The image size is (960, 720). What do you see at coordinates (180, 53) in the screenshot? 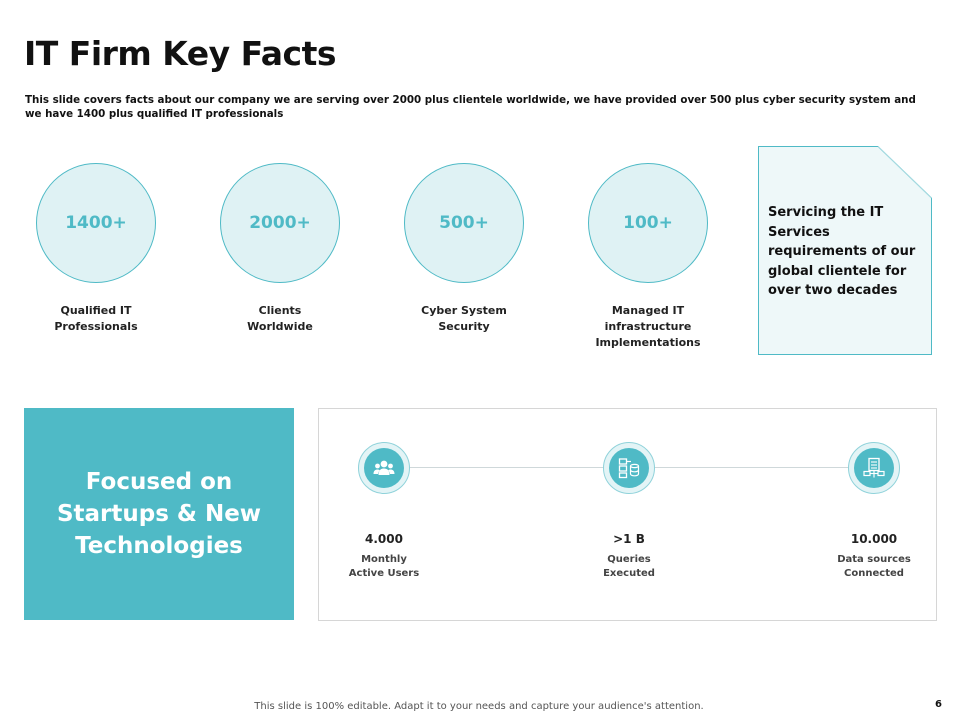
I see `slide-title: IT Firm Key Facts` at bounding box center [180, 53].